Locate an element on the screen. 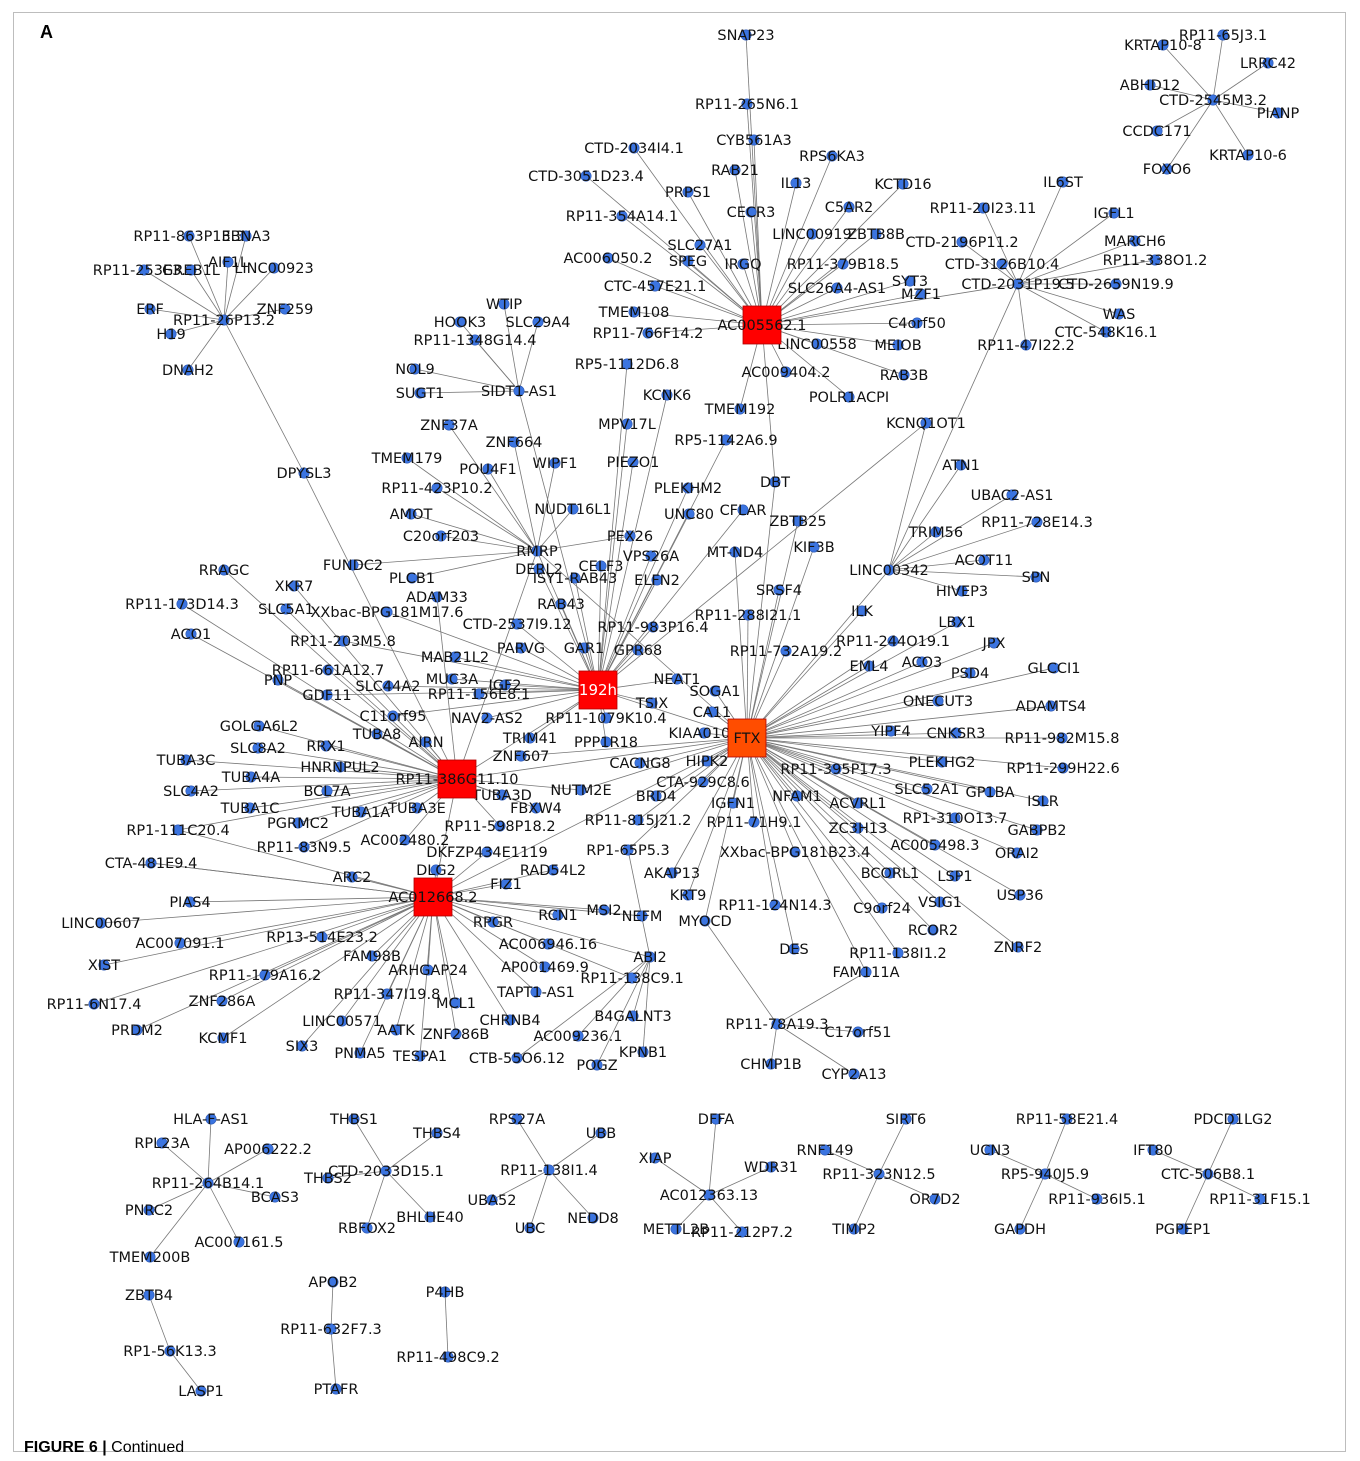  node-label: SLC29A4 is located at coordinates (537, 323).